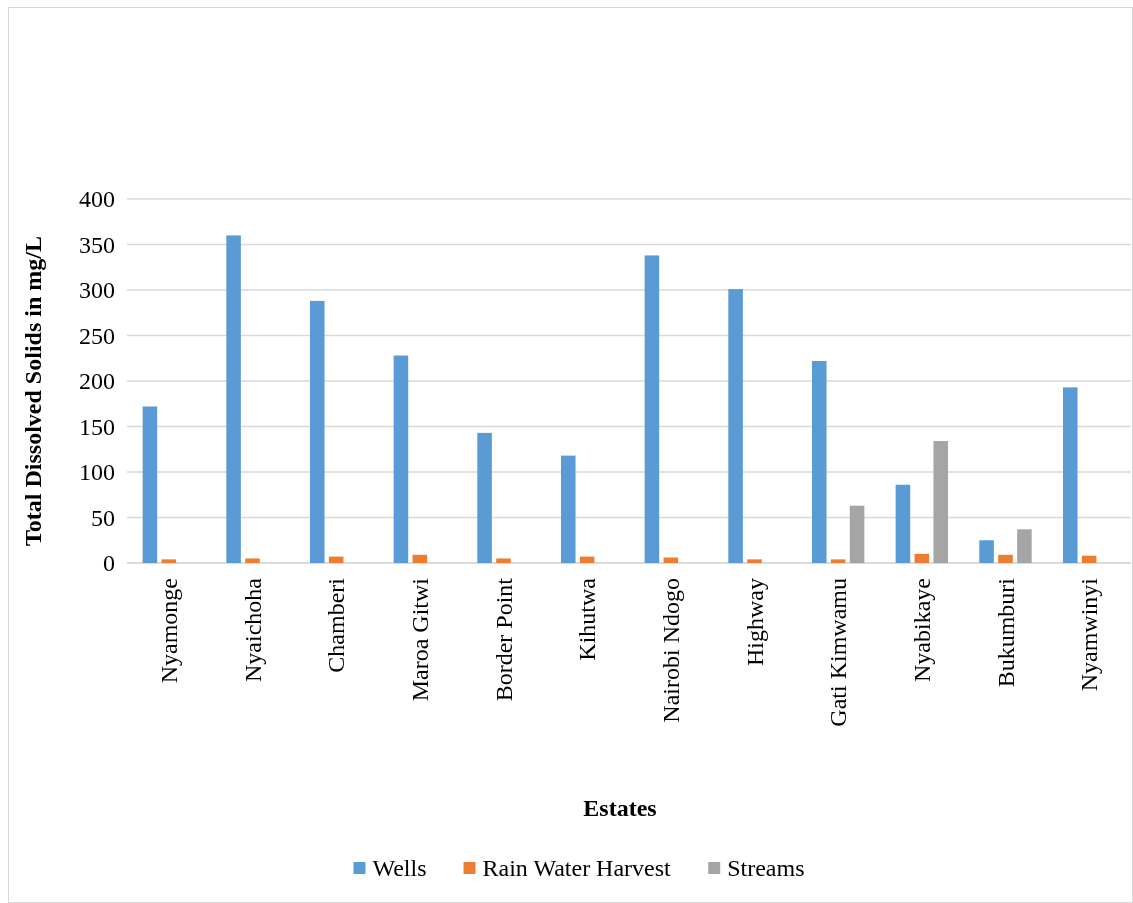 The image size is (1133, 903). What do you see at coordinates (97, 199) in the screenshot?
I see `y-tick-label: 400` at bounding box center [97, 199].